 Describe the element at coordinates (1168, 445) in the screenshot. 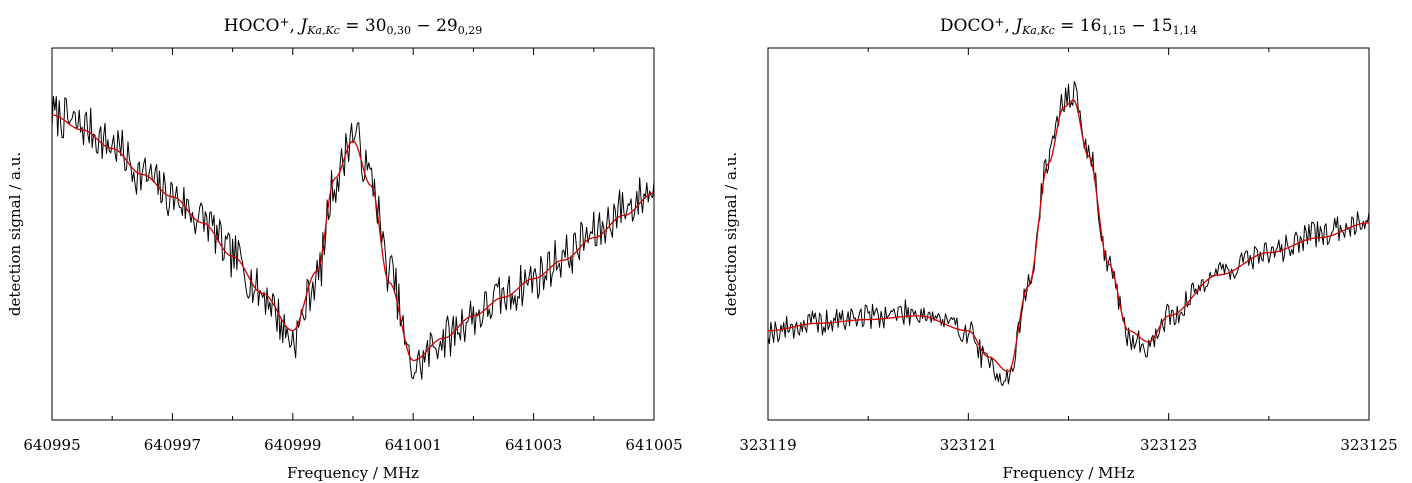

I see `x-tick-label-doco: 323123` at that location.